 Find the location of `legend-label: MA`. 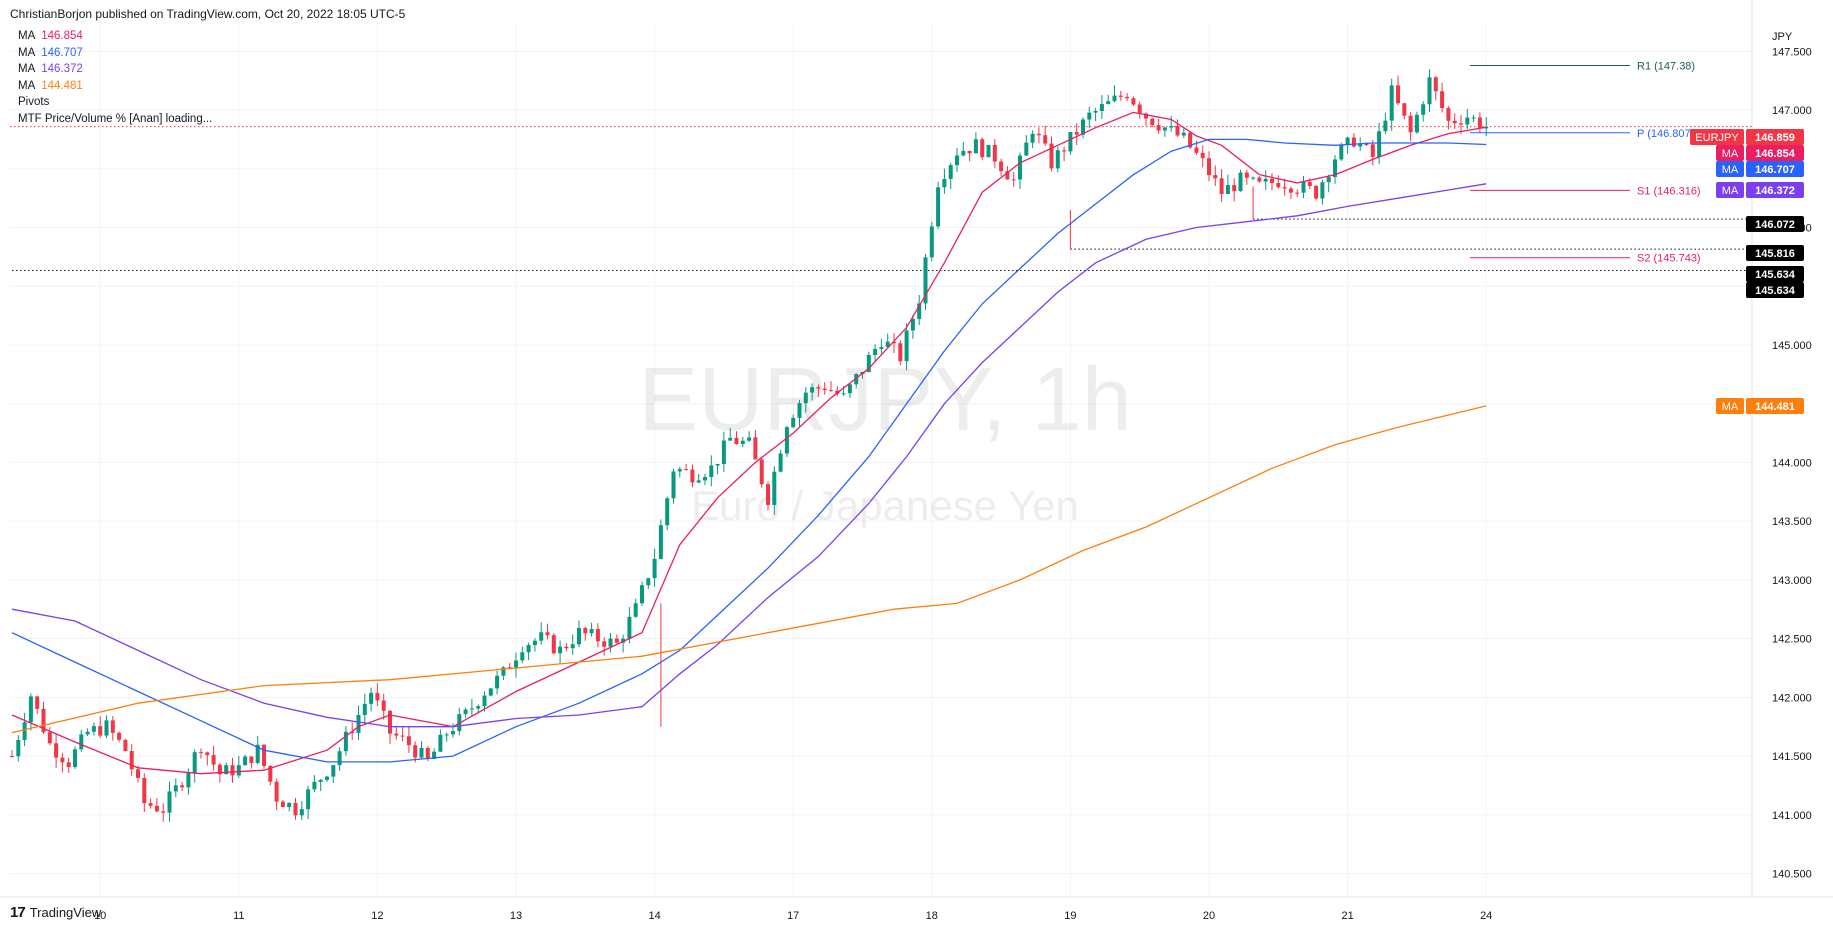

legend-label: MA is located at coordinates (27, 85).